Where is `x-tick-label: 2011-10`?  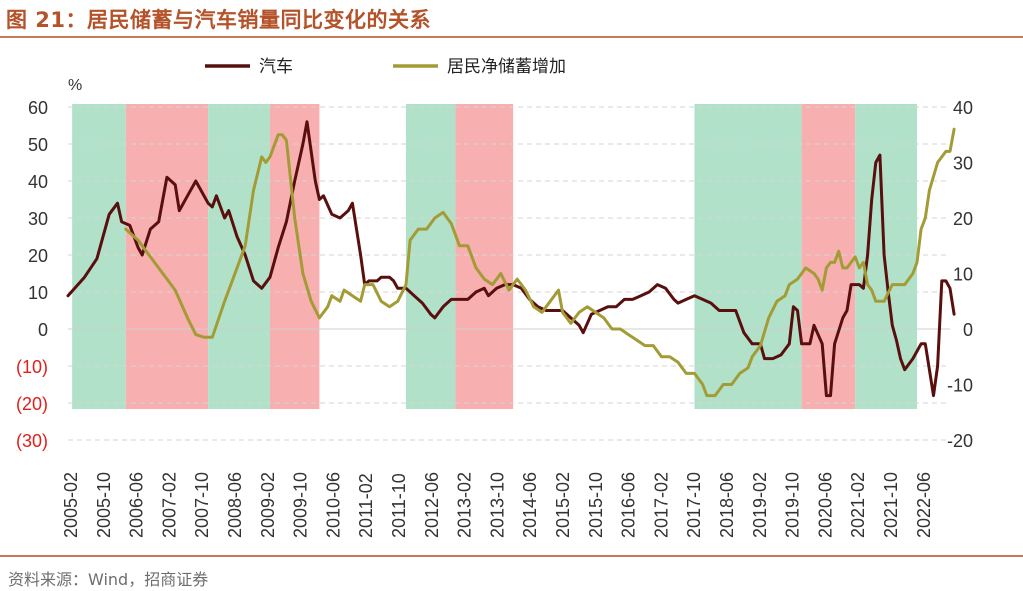 x-tick-label: 2011-10 is located at coordinates (399, 505).